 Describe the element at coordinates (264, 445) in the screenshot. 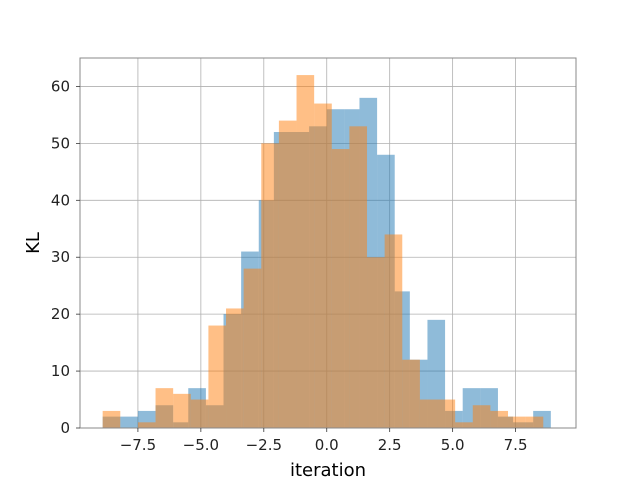

I see `x-tick-label: −2.5` at that location.